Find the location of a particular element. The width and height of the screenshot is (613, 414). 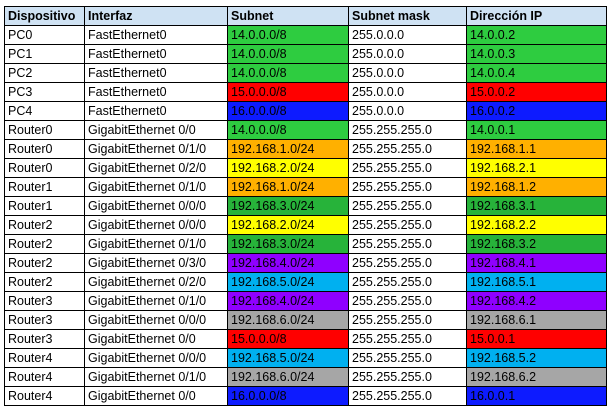

cell-ip-address: 14.0.0.4 is located at coordinates (536, 73).